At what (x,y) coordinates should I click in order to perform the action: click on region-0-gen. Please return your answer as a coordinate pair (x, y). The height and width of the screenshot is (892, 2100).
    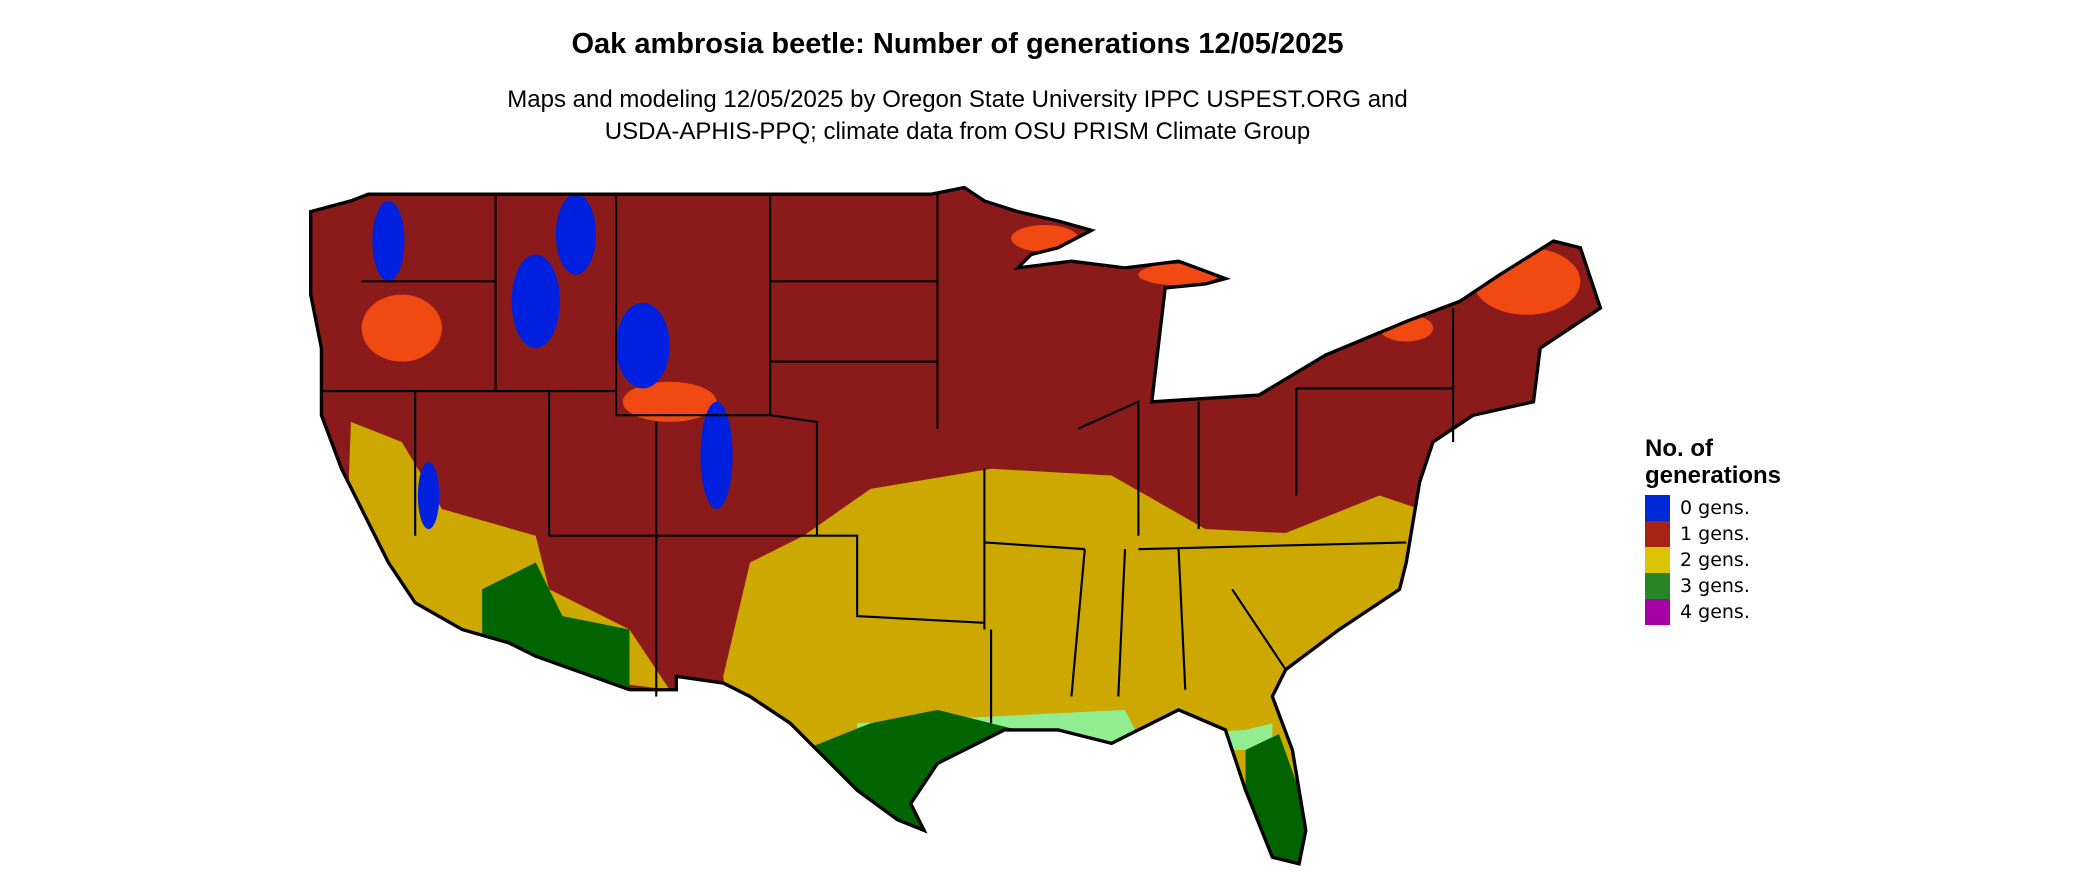
    Looking at the image, I should click on (552, 362).